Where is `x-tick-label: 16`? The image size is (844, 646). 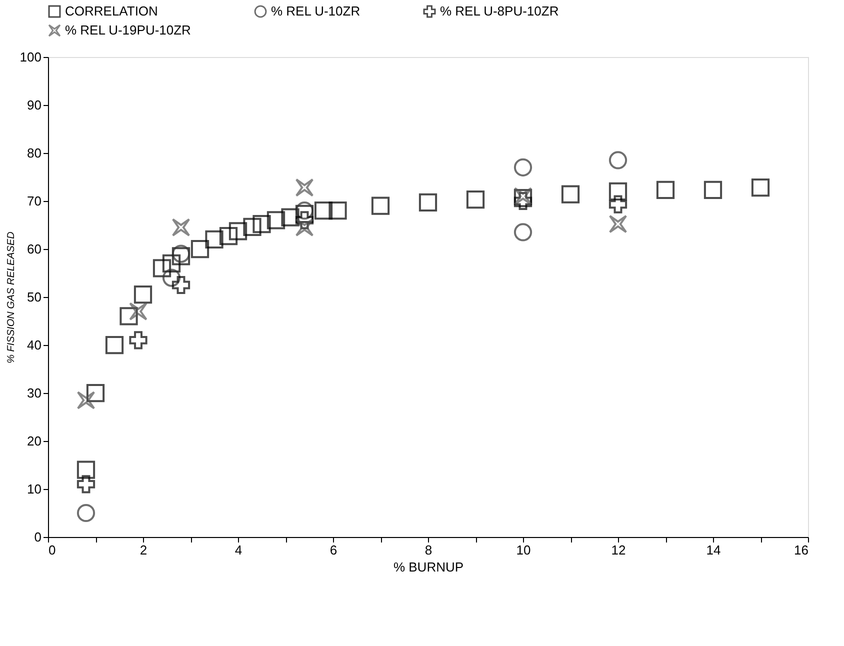 x-tick-label: 16 is located at coordinates (801, 550).